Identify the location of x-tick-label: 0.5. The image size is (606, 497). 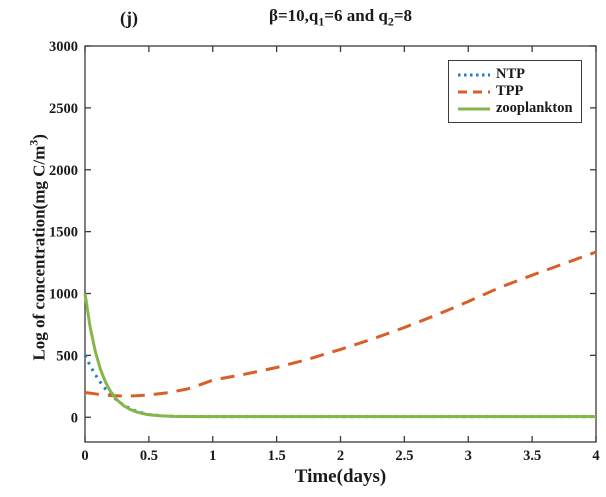
(149, 456).